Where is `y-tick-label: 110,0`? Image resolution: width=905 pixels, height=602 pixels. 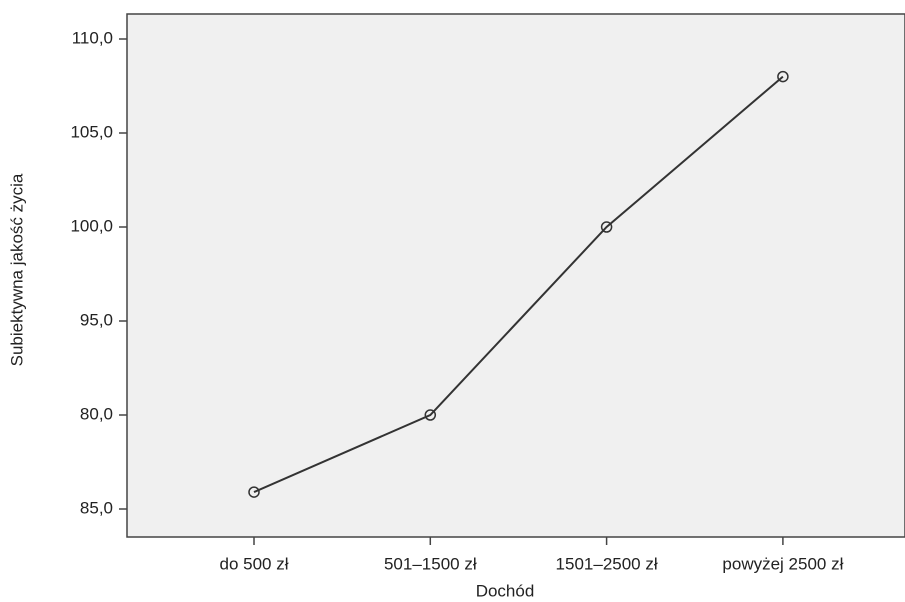 y-tick-label: 110,0 is located at coordinates (92, 37).